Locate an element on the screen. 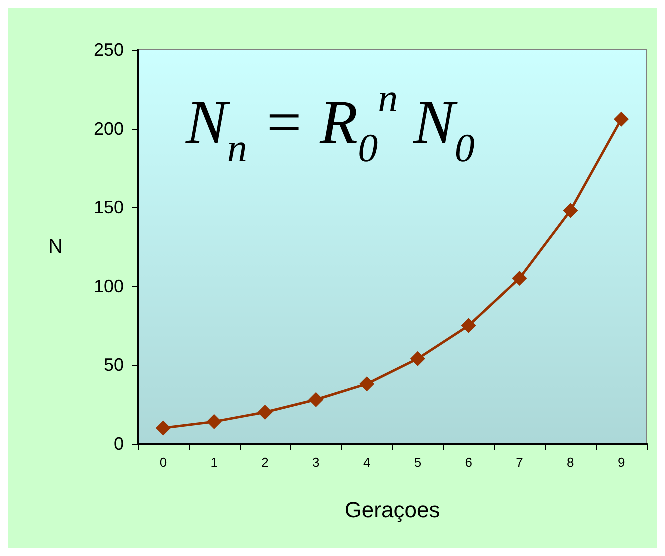 This screenshot has height=556, width=665. x-tick-label: 4 is located at coordinates (367, 462).